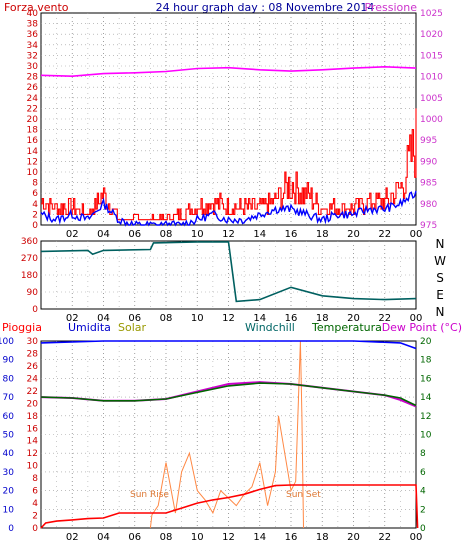  Describe the element at coordinates (423, 454) in the screenshot. I see `temperature-y-tick-label: 8` at that location.